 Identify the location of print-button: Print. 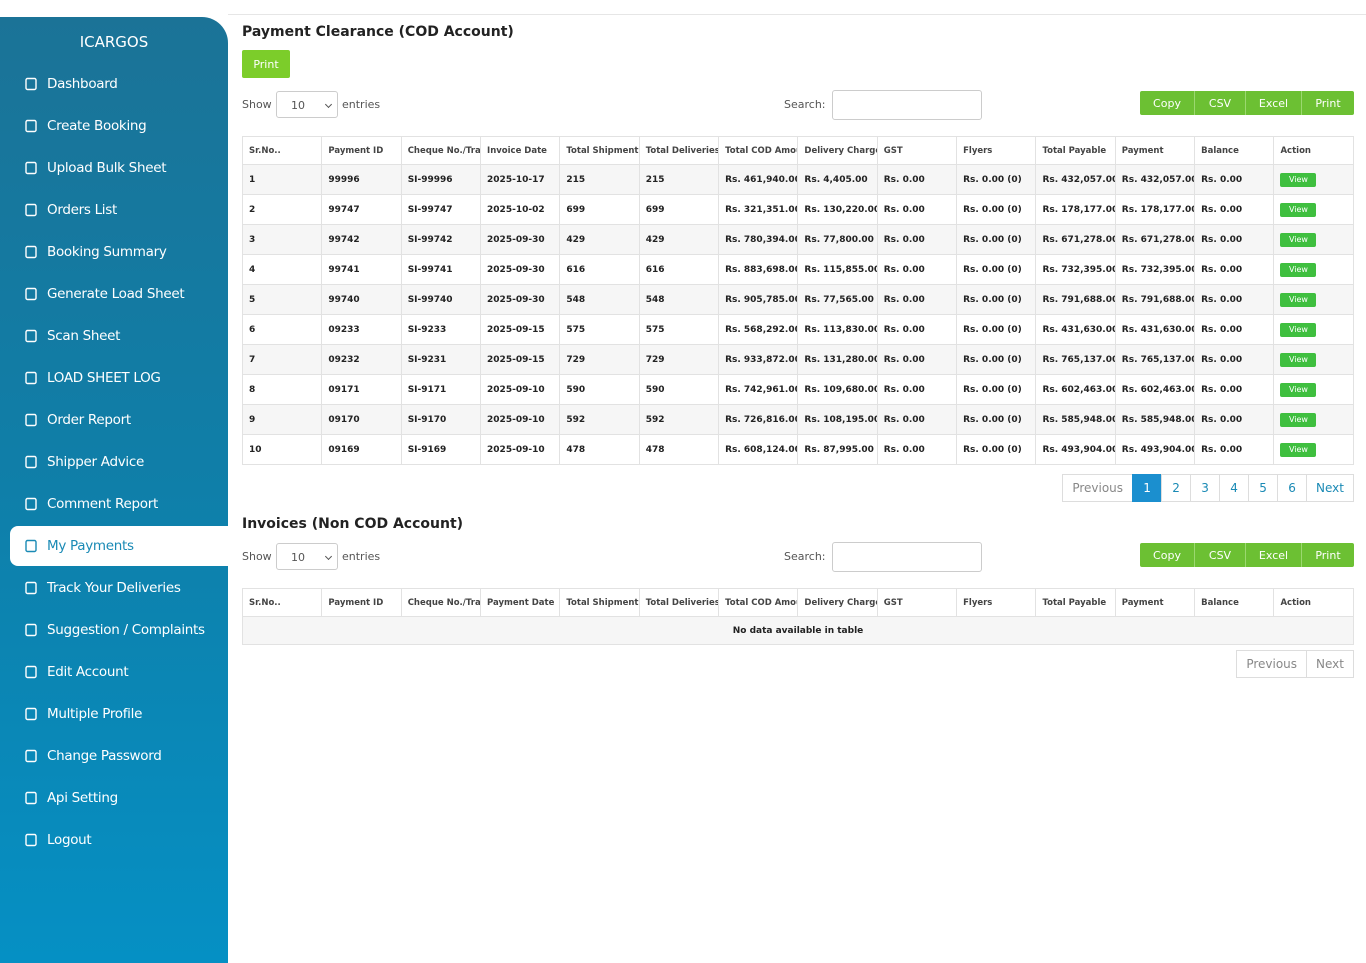
(266, 64).